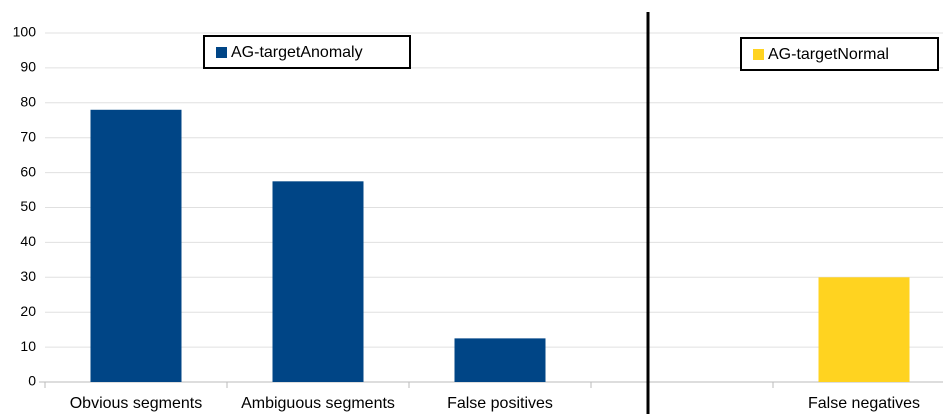 The width and height of the screenshot is (943, 414). What do you see at coordinates (28, 311) in the screenshot?
I see `y-tick-label: 20` at bounding box center [28, 311].